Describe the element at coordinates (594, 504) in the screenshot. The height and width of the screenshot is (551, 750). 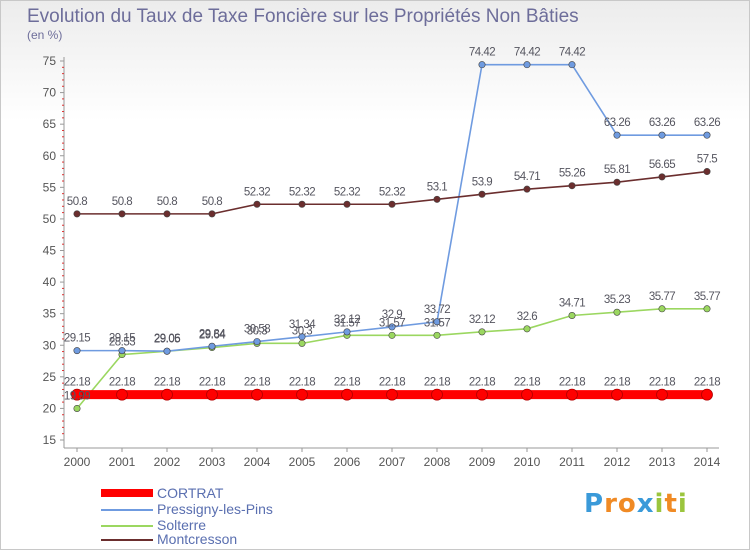
I see `logo-letter: P` at that location.